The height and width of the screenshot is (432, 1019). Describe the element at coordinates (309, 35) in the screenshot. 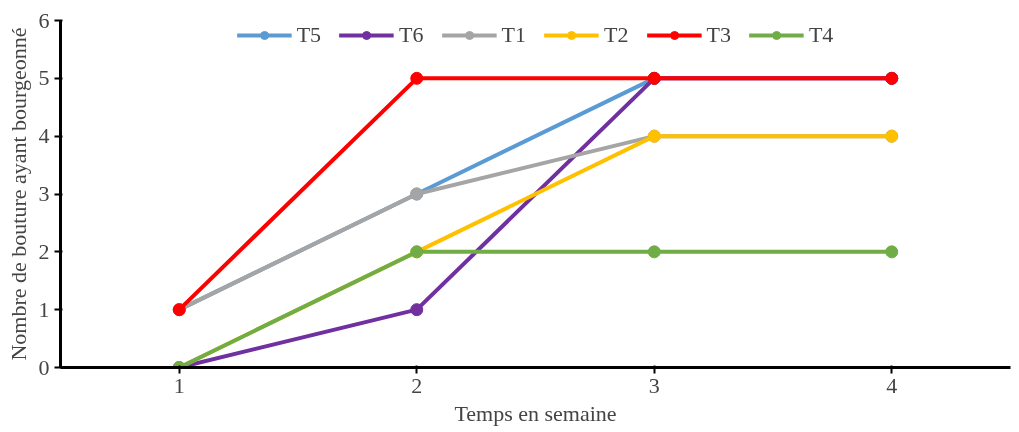

I see `legend-label: T5` at that location.